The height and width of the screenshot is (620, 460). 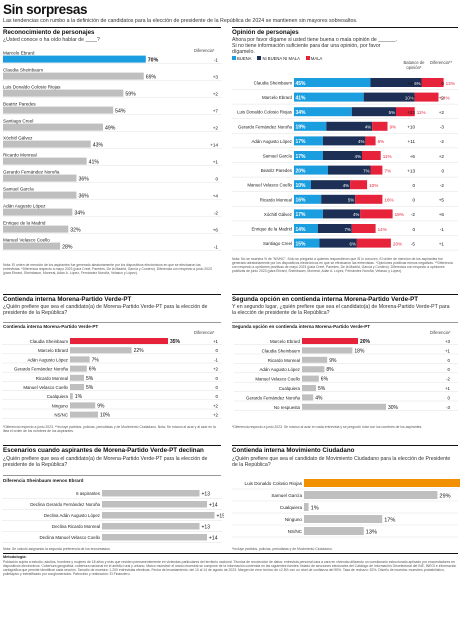 What do you see at coordinates (301, 128) in the screenshot?
I see `buena-label: 19%` at bounding box center [301, 128].